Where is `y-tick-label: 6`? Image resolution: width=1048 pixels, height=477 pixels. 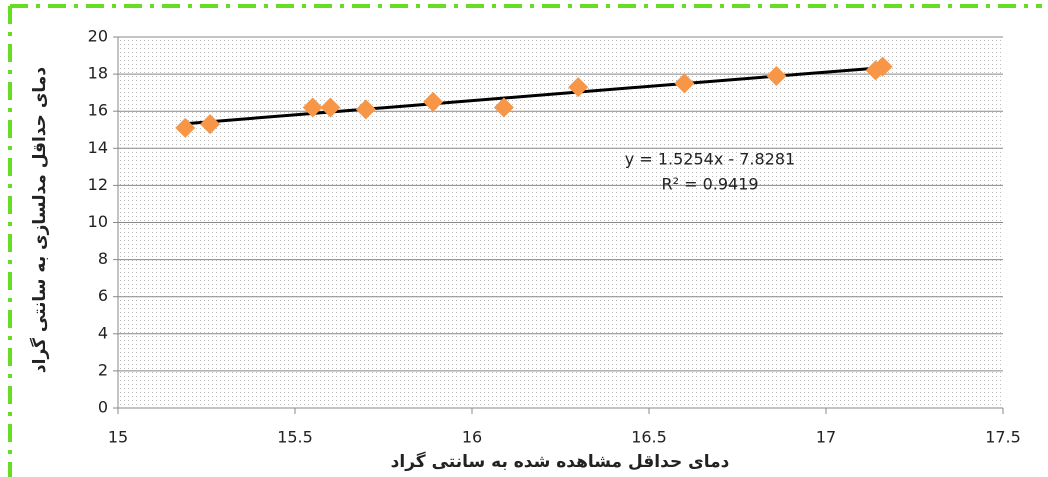
y-tick-label: 6 is located at coordinates (103, 295).